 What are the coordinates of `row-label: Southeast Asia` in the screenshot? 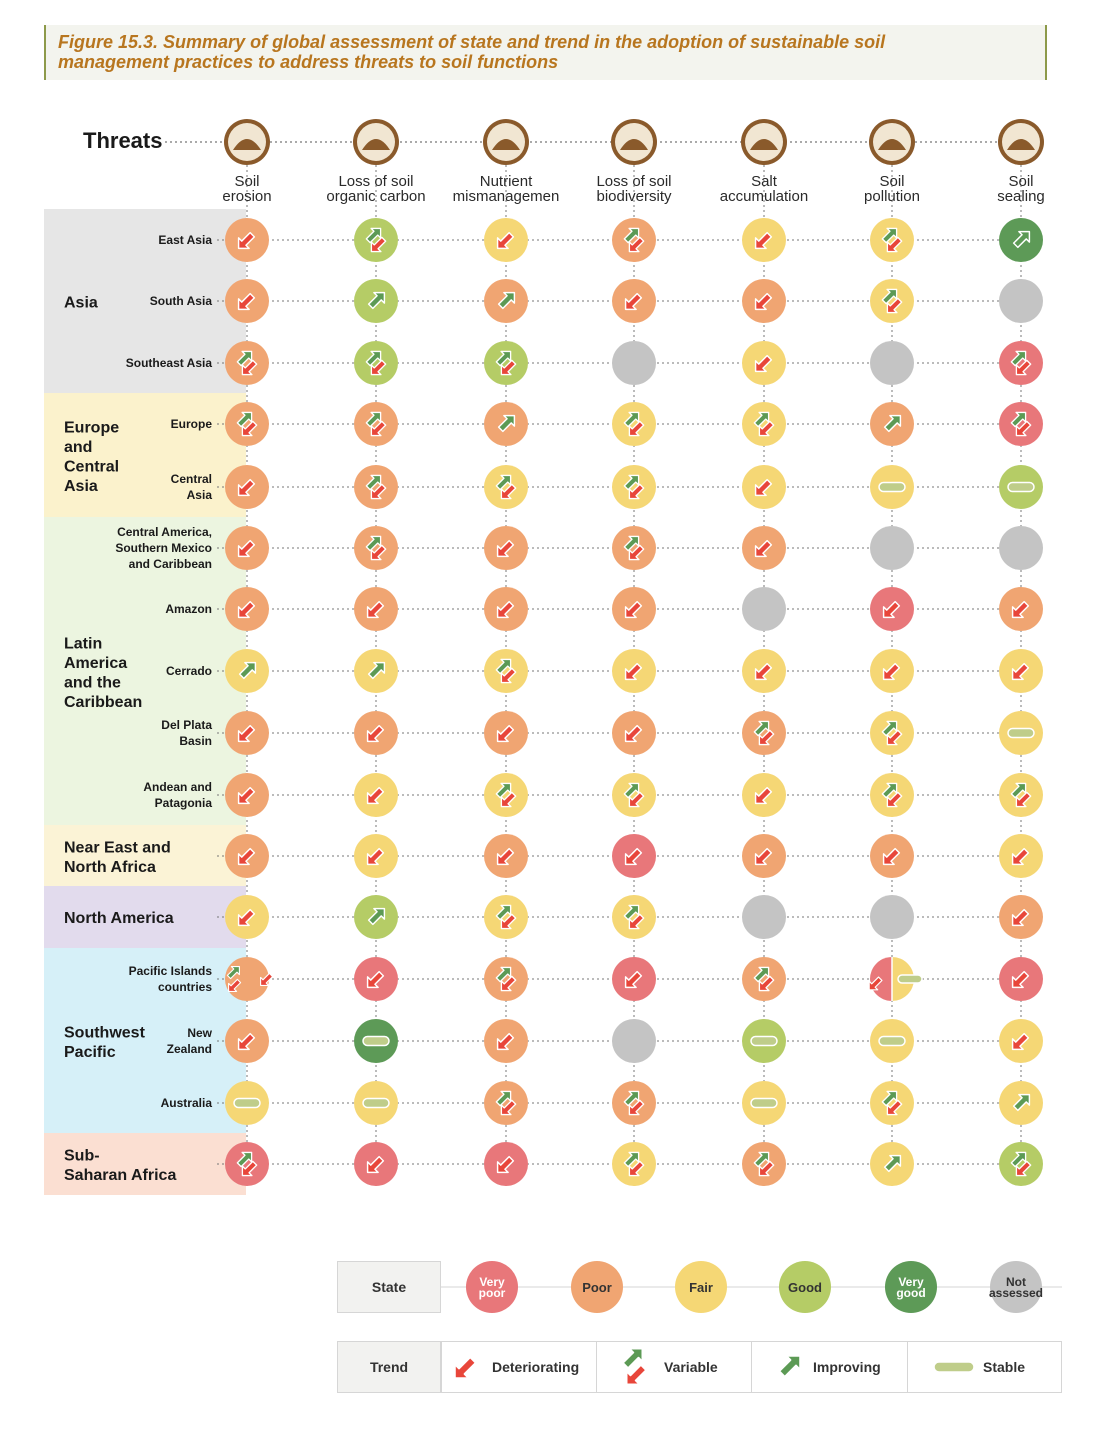 It's located at (169, 363).